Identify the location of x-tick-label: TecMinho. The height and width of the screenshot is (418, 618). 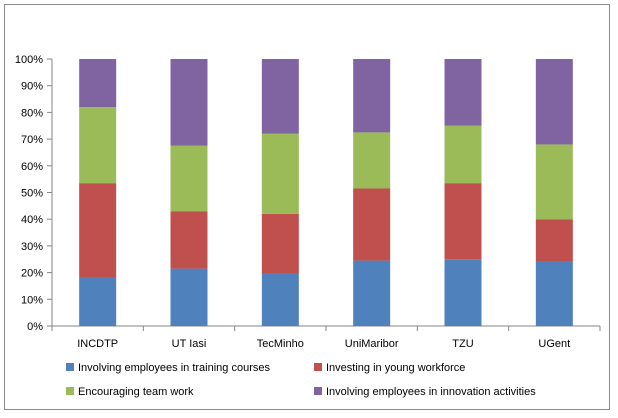
(280, 344).